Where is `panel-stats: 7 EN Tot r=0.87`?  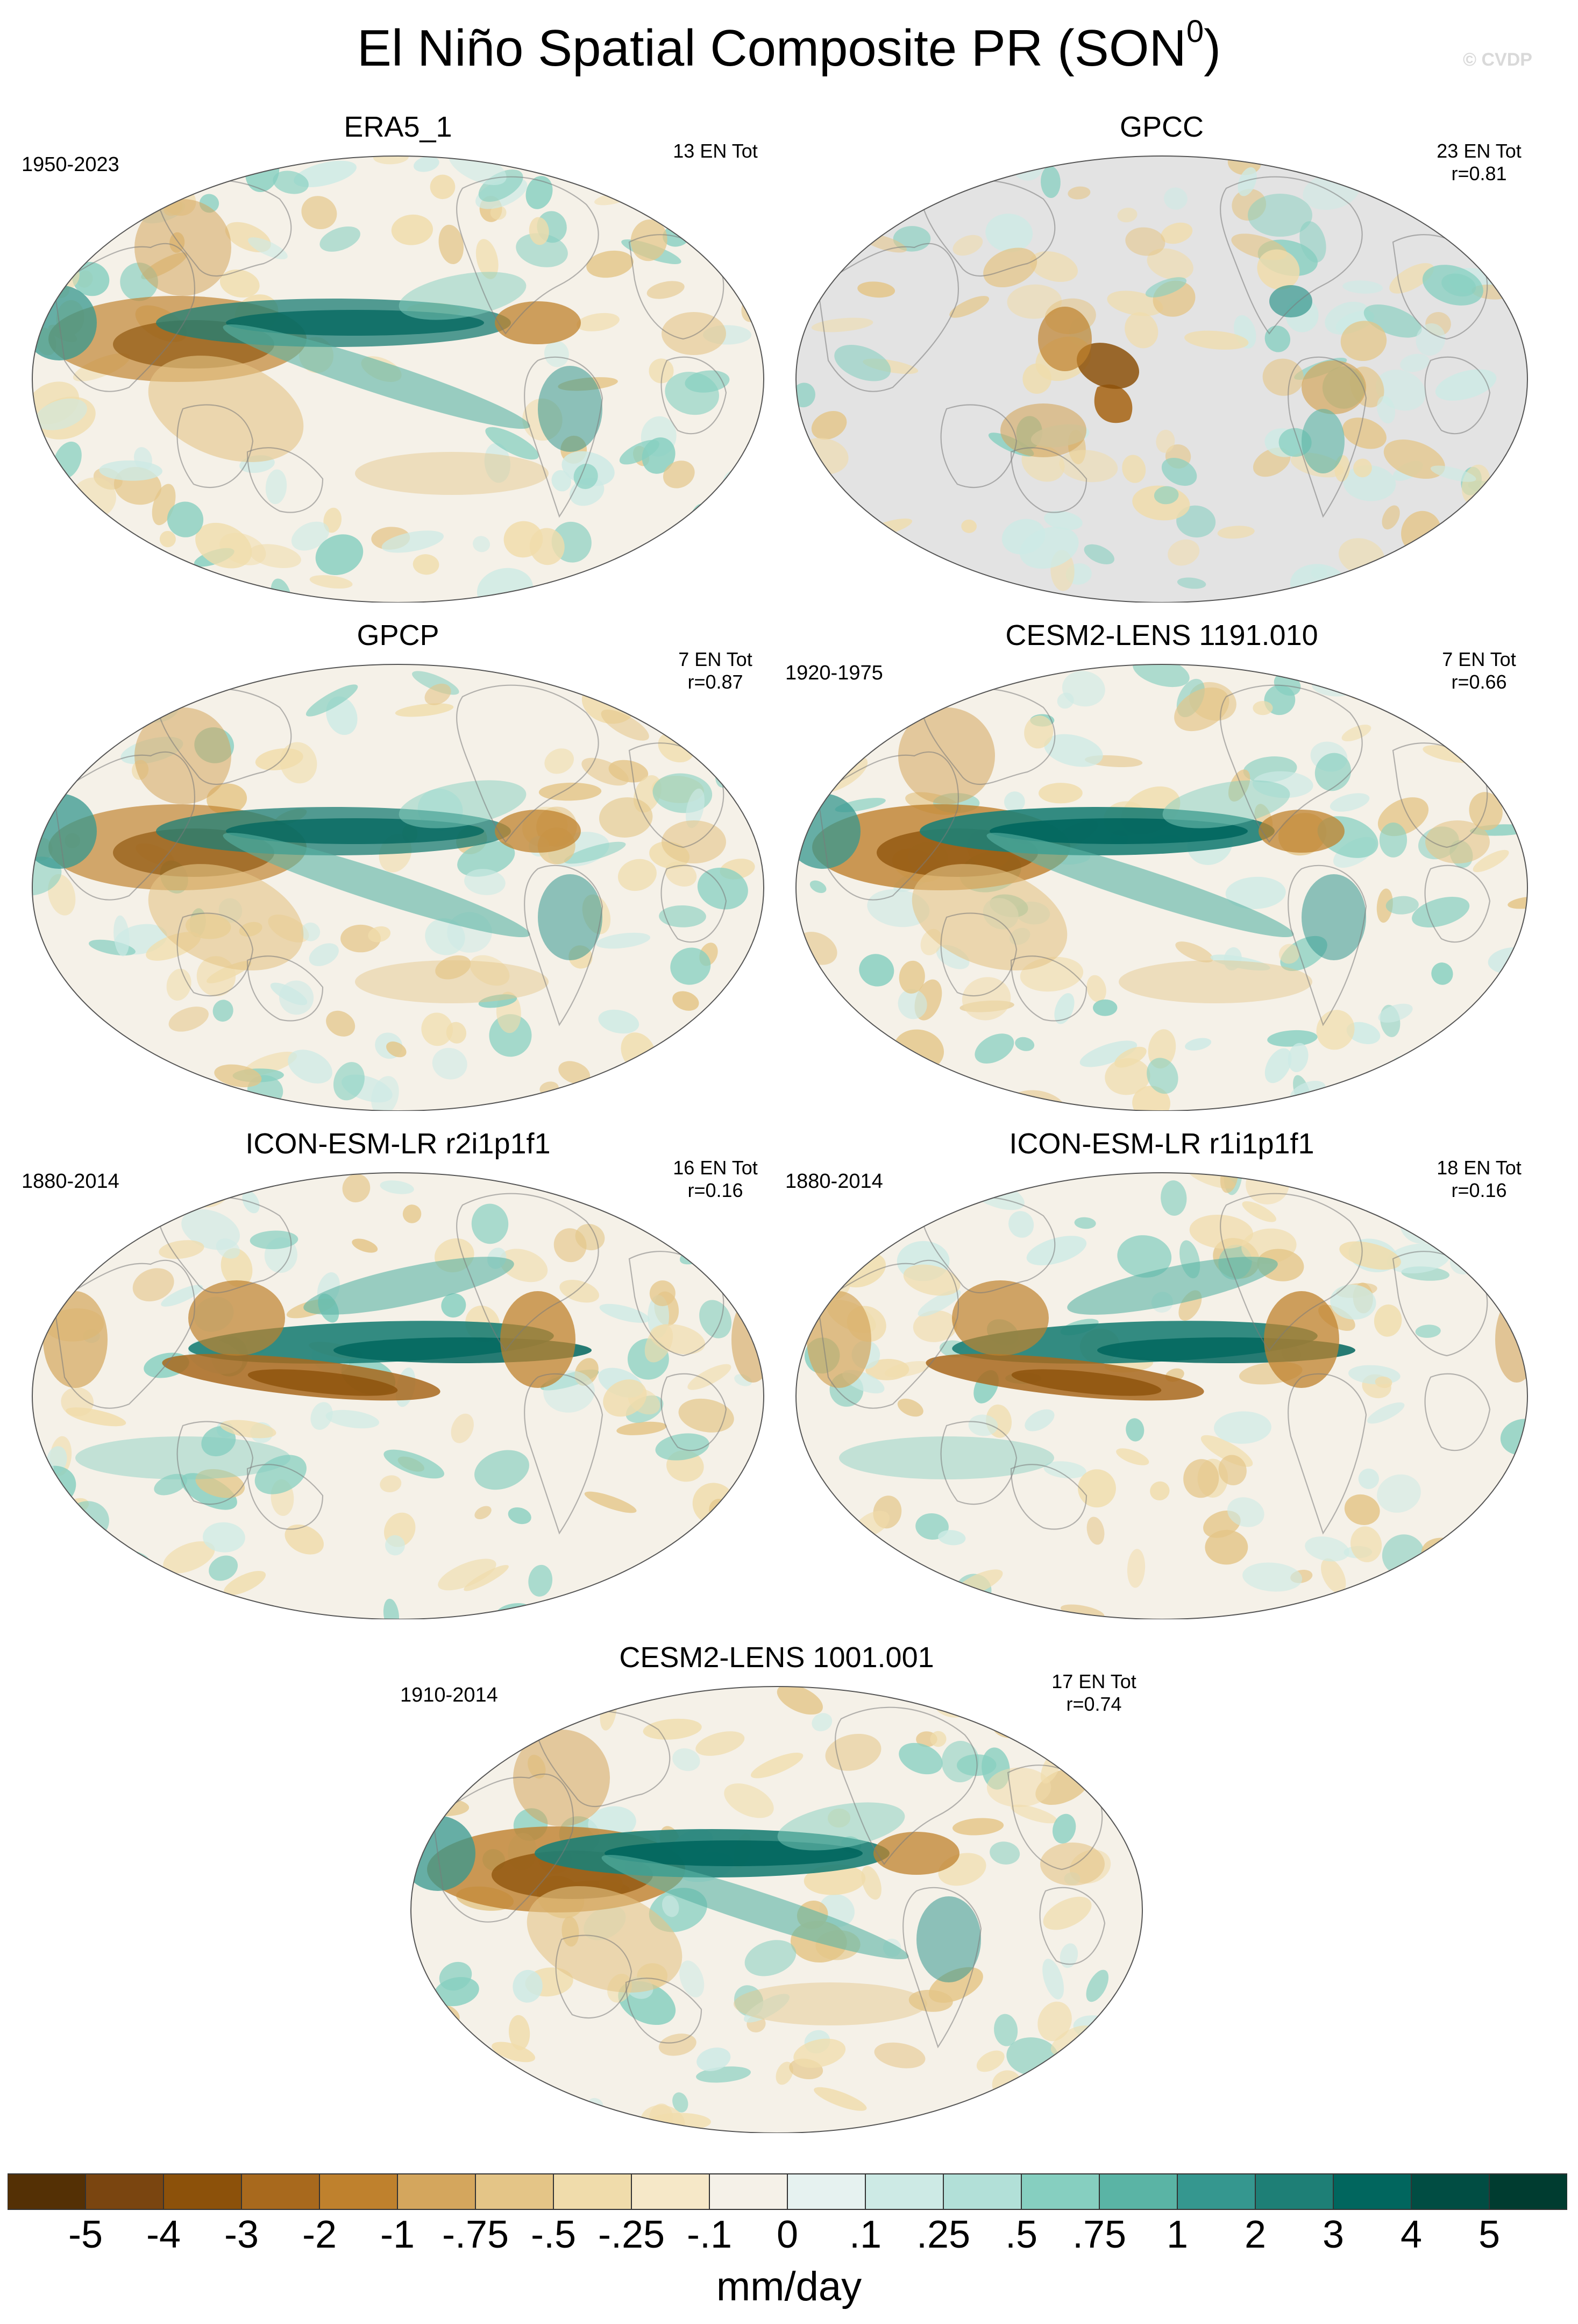
panel-stats: 7 EN Tot r=0.87 is located at coordinates (715, 670).